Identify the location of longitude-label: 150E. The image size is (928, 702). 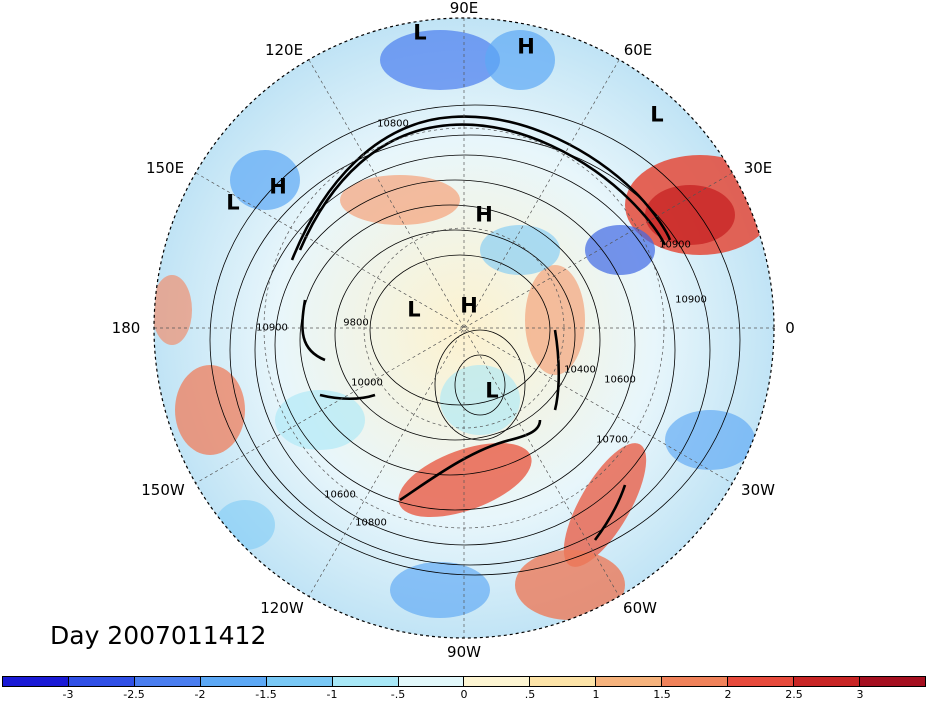
(165, 168).